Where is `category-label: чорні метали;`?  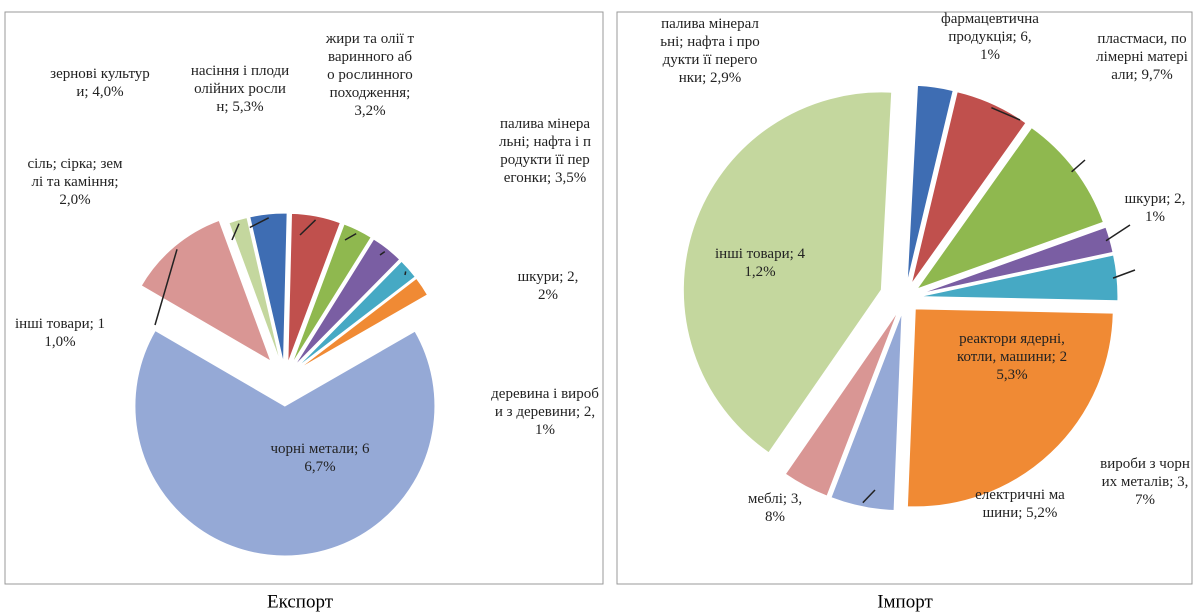
category-label: чорні метали; is located at coordinates (314, 449).